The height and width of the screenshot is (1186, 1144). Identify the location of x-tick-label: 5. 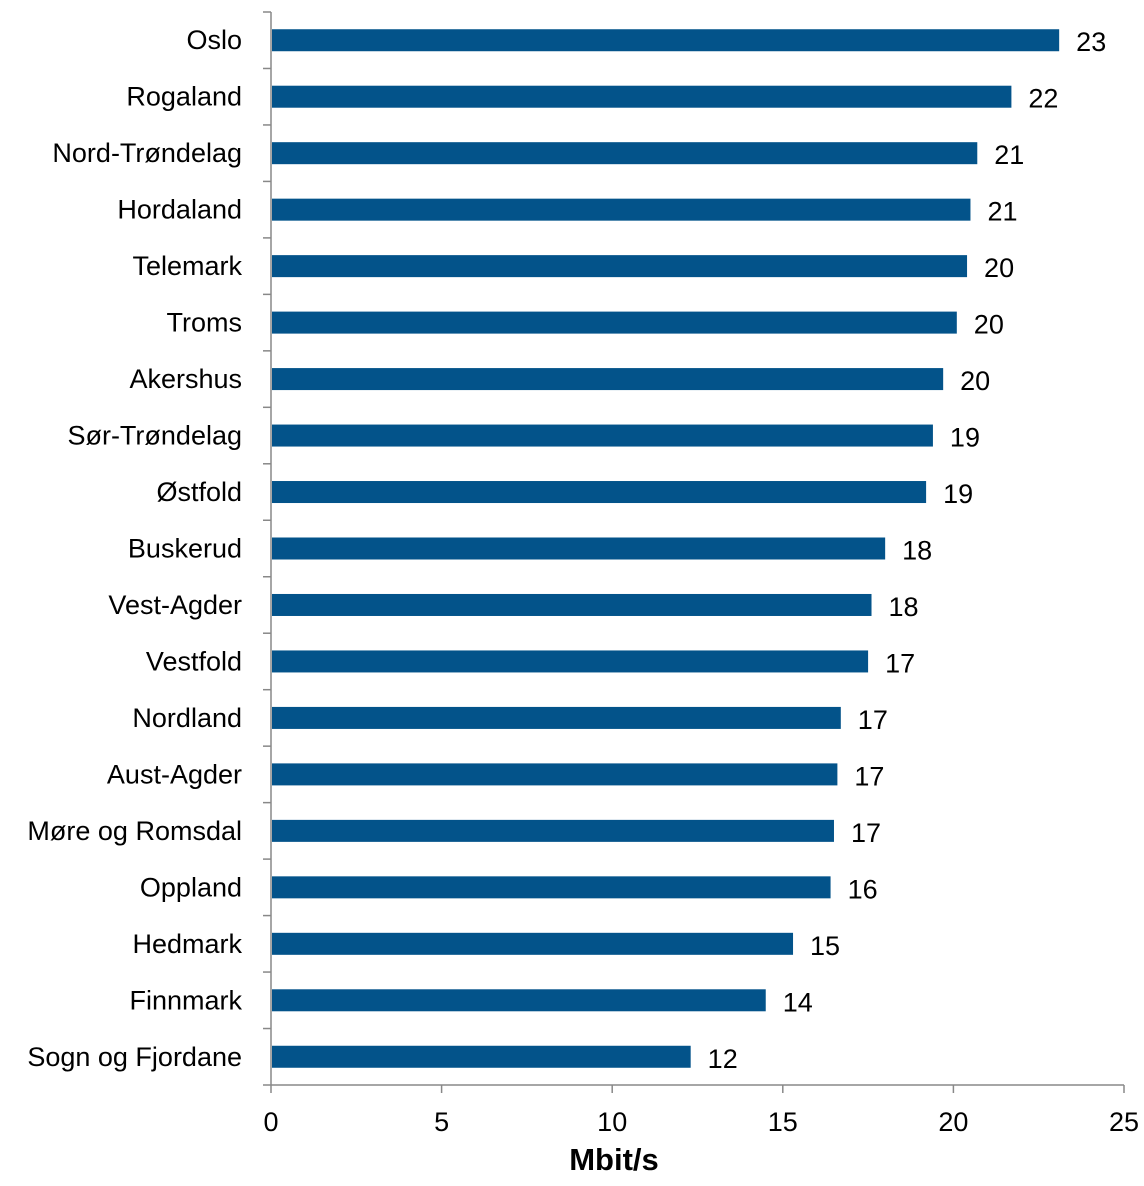
(441, 1122).